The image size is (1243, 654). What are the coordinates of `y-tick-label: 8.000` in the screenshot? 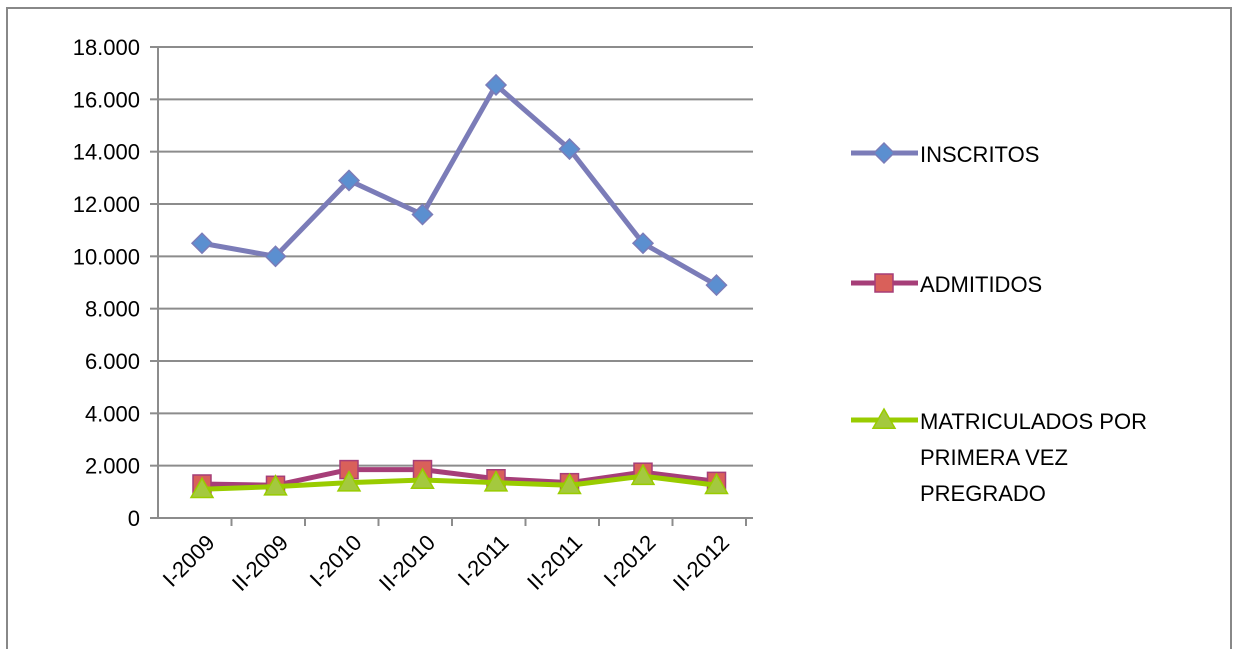 It's located at (112, 309).